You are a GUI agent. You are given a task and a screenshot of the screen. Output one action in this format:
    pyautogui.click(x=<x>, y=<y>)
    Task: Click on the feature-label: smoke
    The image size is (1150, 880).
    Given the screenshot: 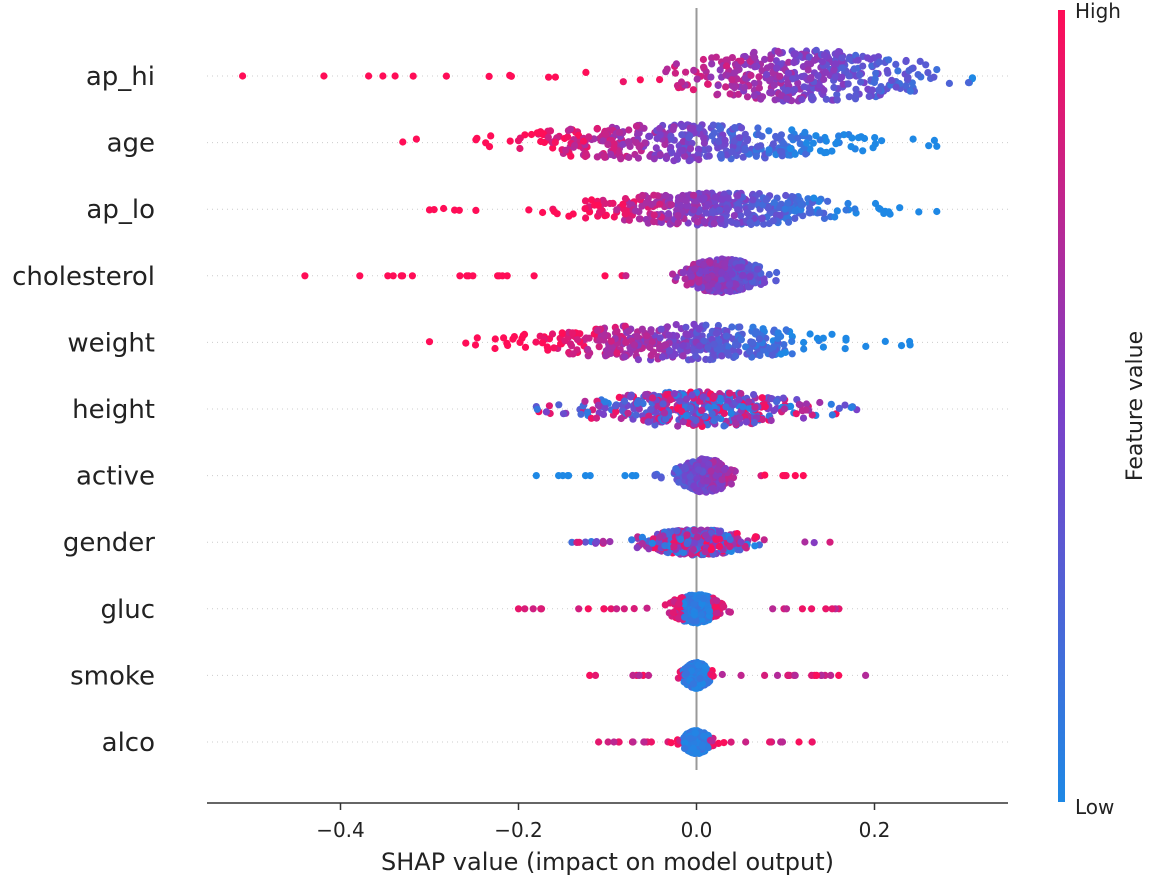 What is the action you would take?
    pyautogui.click(x=112, y=676)
    